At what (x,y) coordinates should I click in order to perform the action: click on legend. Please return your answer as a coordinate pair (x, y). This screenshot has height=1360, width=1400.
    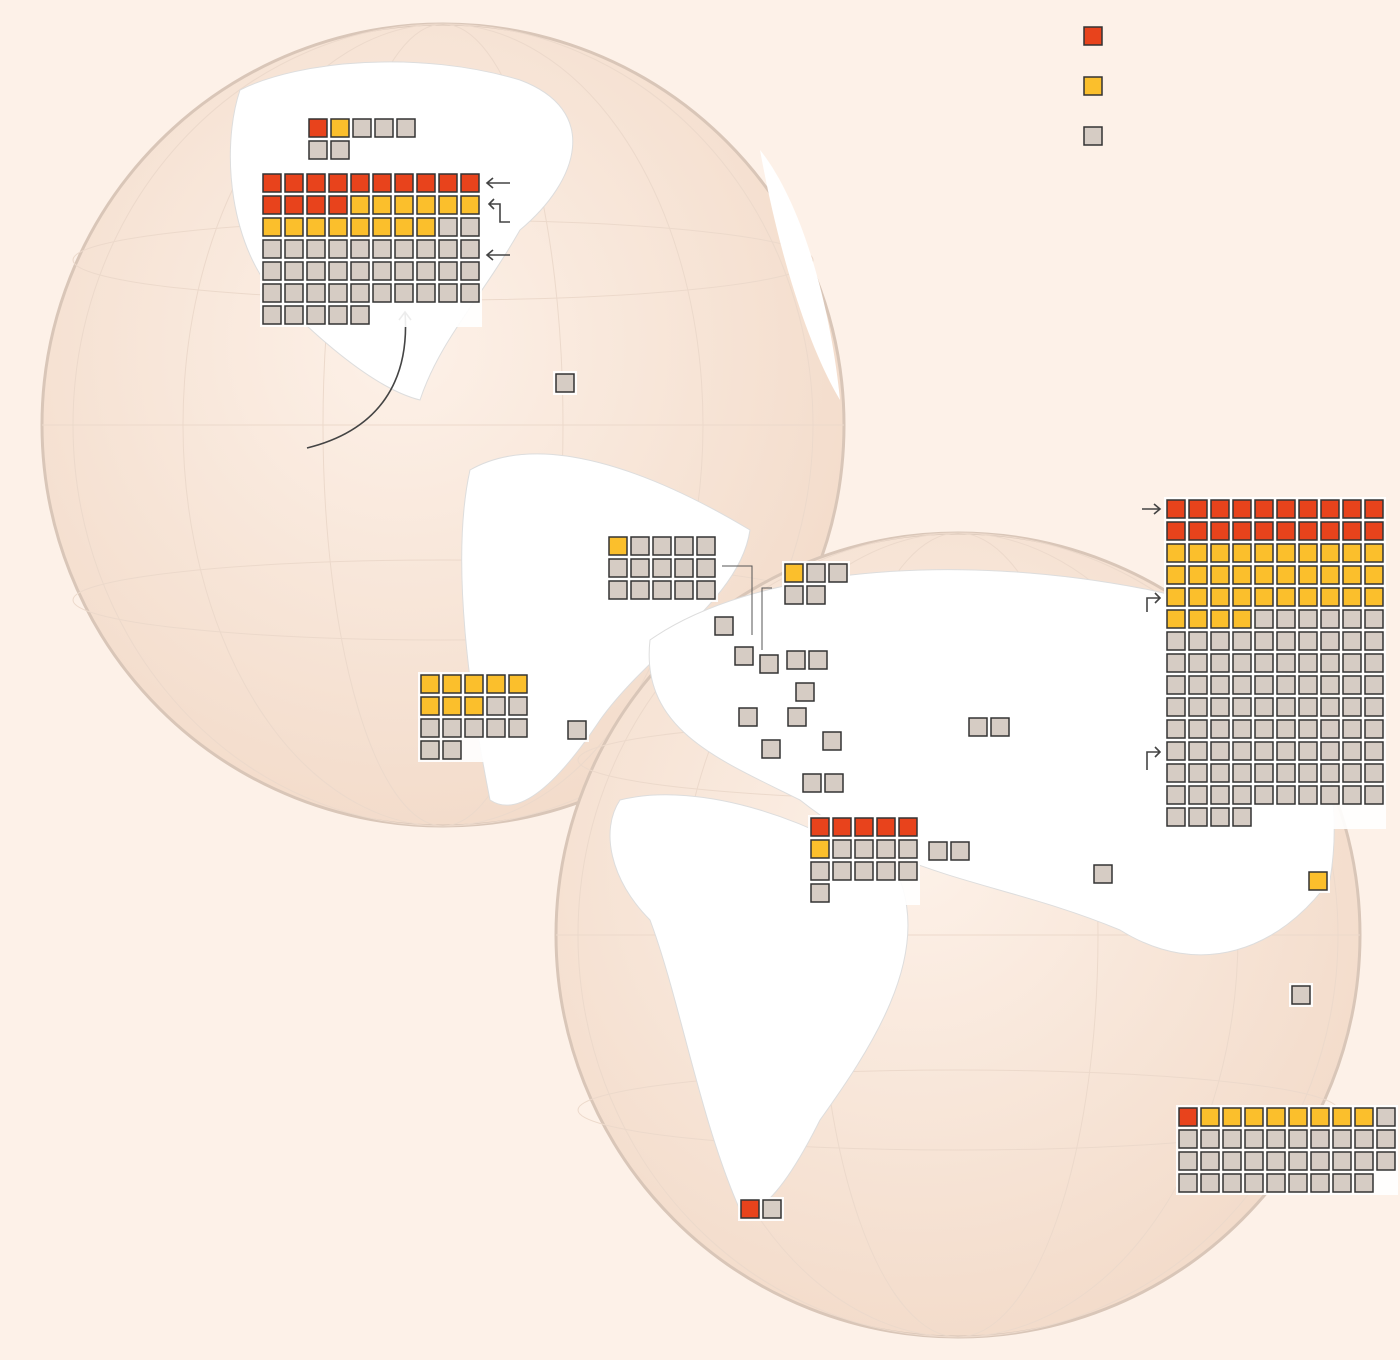
    Looking at the image, I should click on (1093, 86).